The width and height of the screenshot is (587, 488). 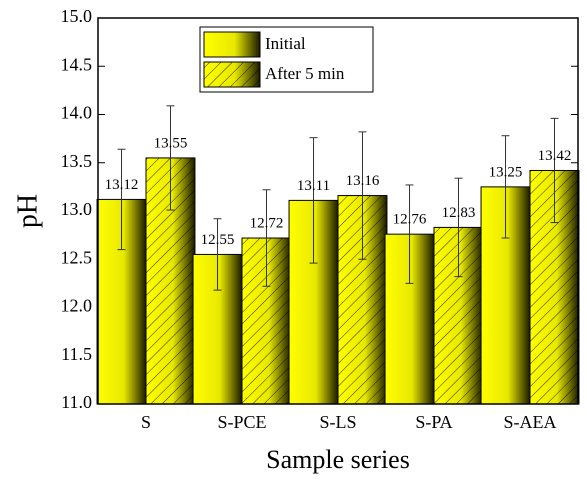 What do you see at coordinates (232, 74) in the screenshot?
I see `legend-hatch` at bounding box center [232, 74].